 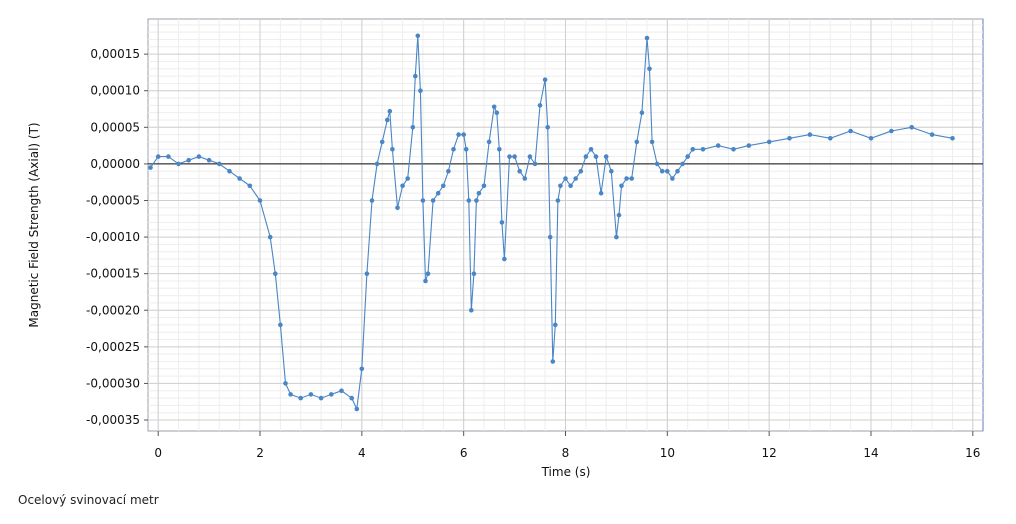 What do you see at coordinates (972, 453) in the screenshot?
I see `x-tick-label: 16` at bounding box center [972, 453].